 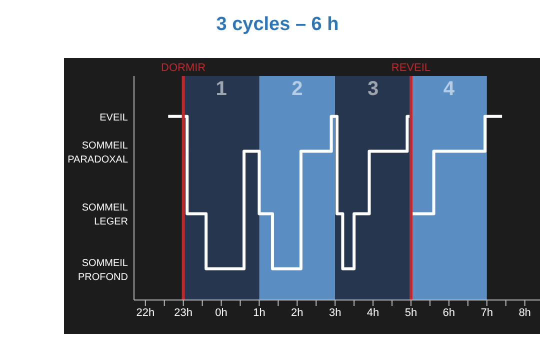 What do you see at coordinates (98, 153) in the screenshot?
I see `text: SOMMEIL PARADOXAL` at bounding box center [98, 153].